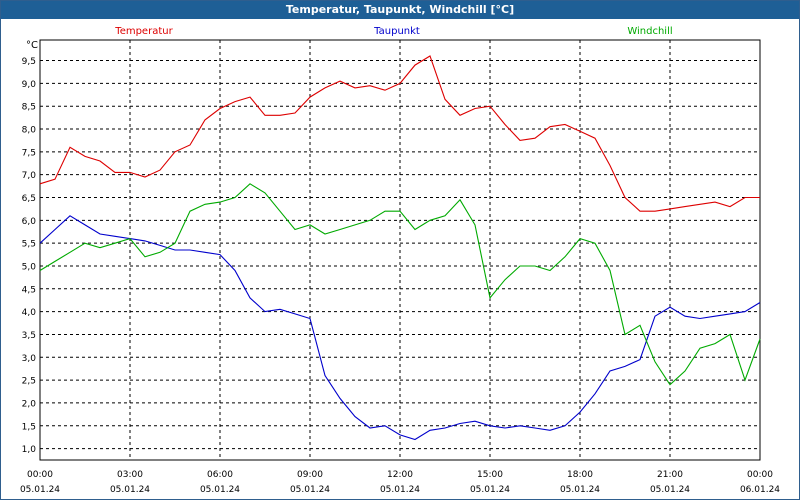 The width and height of the screenshot is (800, 500). What do you see at coordinates (29, 245) in the screenshot?
I see `y-tick-label: 5,5` at bounding box center [29, 245].